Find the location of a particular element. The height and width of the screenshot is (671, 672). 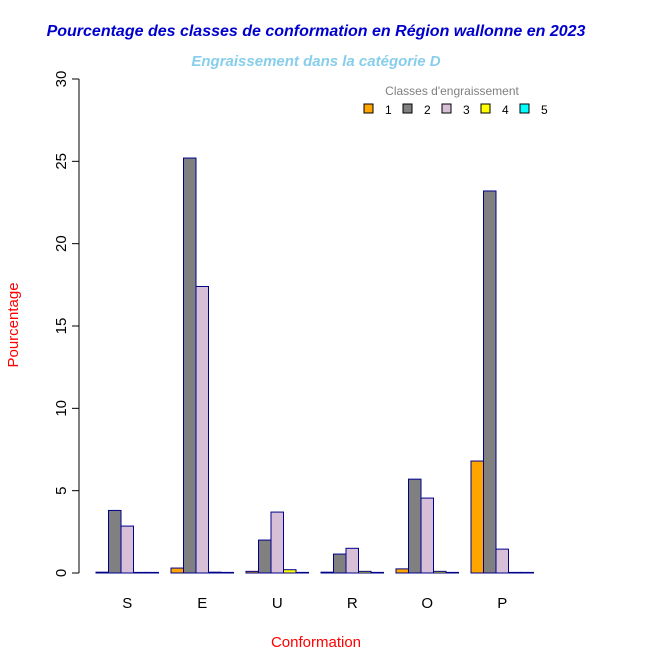

legend-label-3: 3 is located at coordinates (466, 110).